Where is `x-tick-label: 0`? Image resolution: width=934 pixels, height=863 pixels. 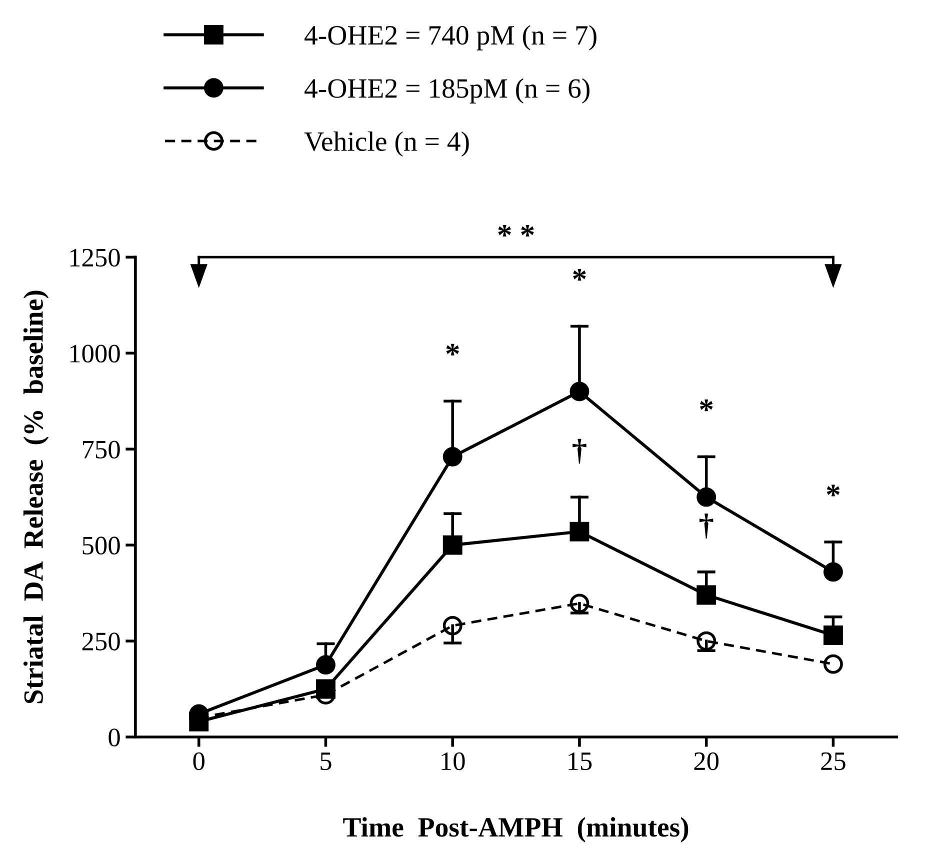
x-tick-label: 0 is located at coordinates (198, 761).